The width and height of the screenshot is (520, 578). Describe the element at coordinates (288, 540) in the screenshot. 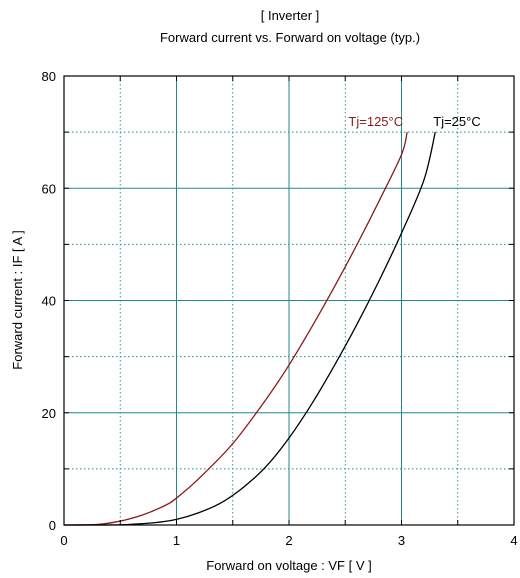

I see `x-tick-label: 2` at that location.